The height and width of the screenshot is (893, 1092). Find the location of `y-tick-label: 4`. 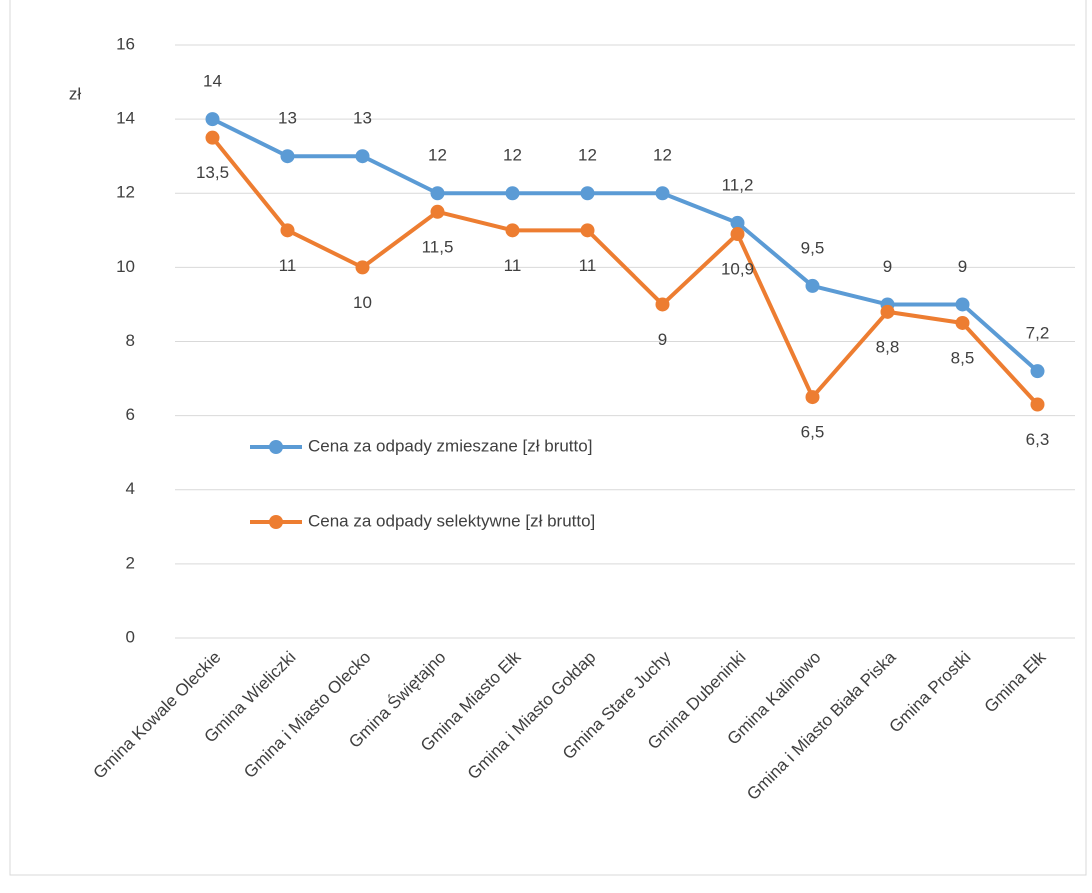

y-tick-label: 4 is located at coordinates (130, 488).